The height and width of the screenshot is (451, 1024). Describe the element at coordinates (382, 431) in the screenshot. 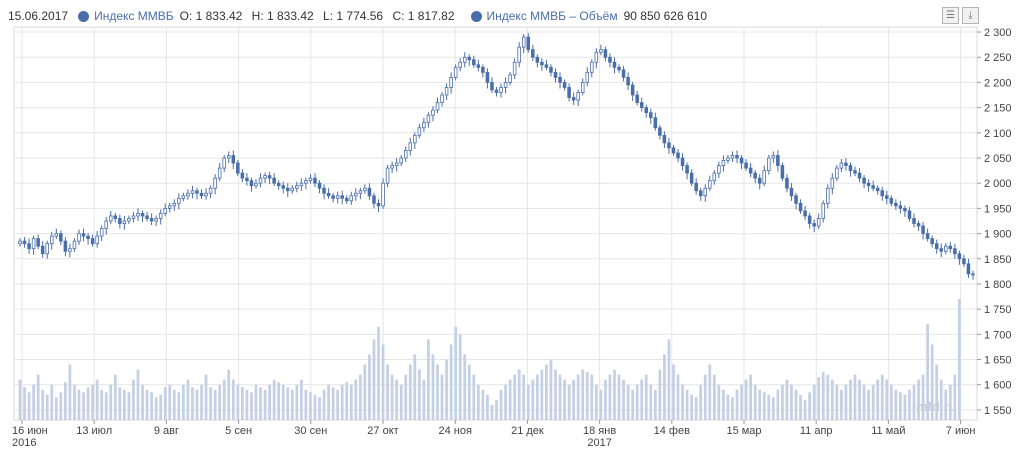

I see `x-tick-label: 27 окт` at that location.